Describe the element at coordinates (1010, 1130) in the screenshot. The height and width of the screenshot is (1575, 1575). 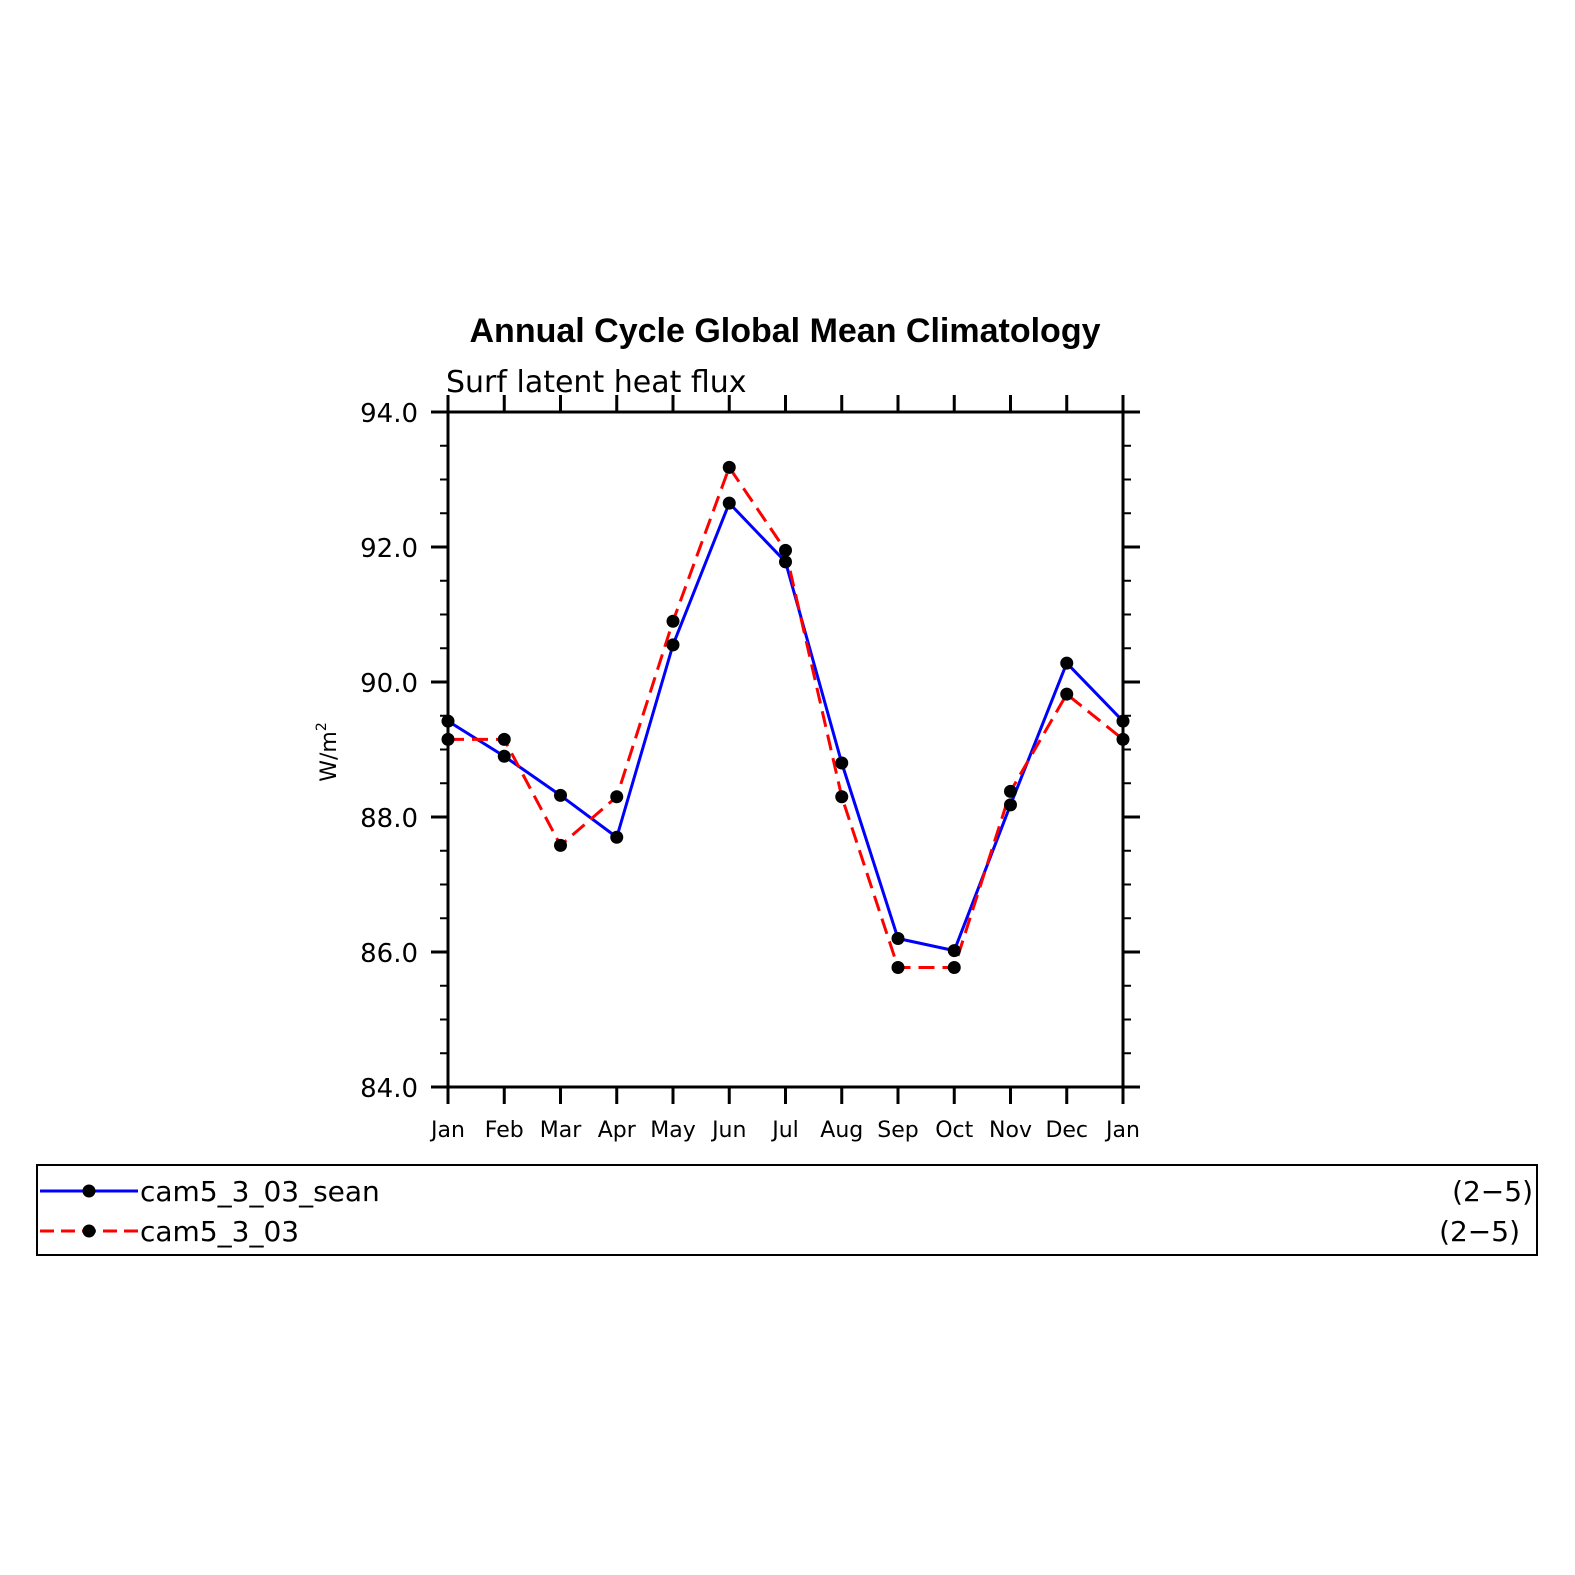
I see `x-tick-label: Nov` at that location.